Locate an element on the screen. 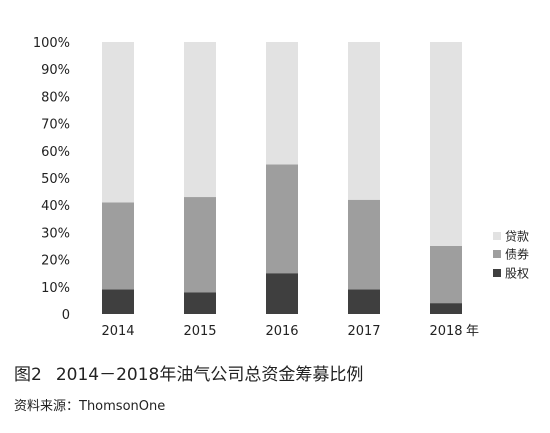 Image resolution: width=550 pixels, height=433 pixels. y-tick-label: 30% is located at coordinates (55, 233).